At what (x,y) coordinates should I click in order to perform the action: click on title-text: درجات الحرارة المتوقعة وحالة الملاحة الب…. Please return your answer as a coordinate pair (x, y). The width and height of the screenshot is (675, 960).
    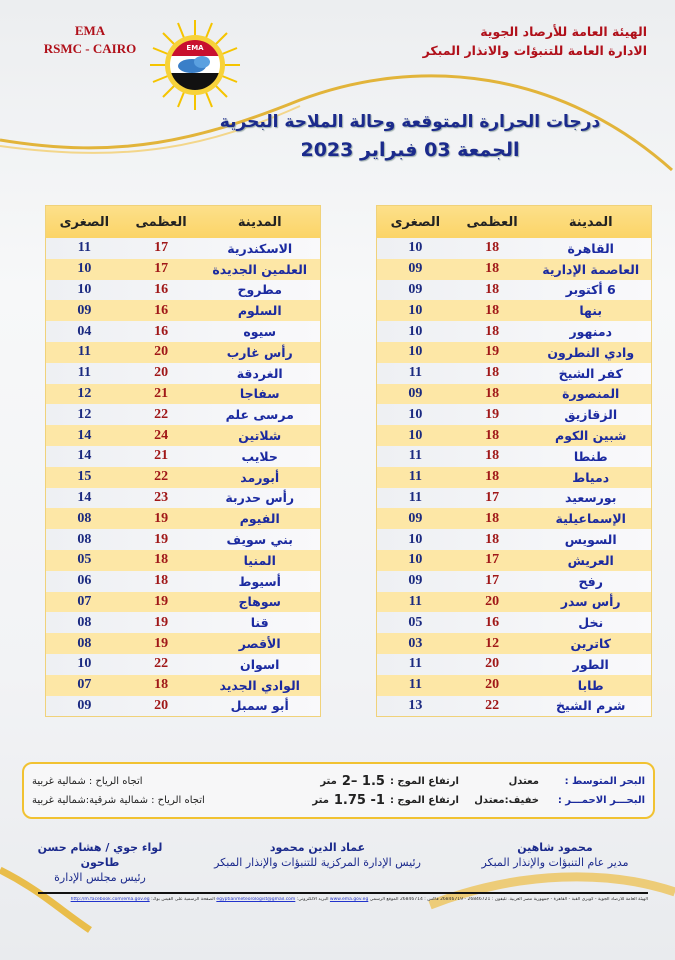
    Looking at the image, I should click on (410, 122).